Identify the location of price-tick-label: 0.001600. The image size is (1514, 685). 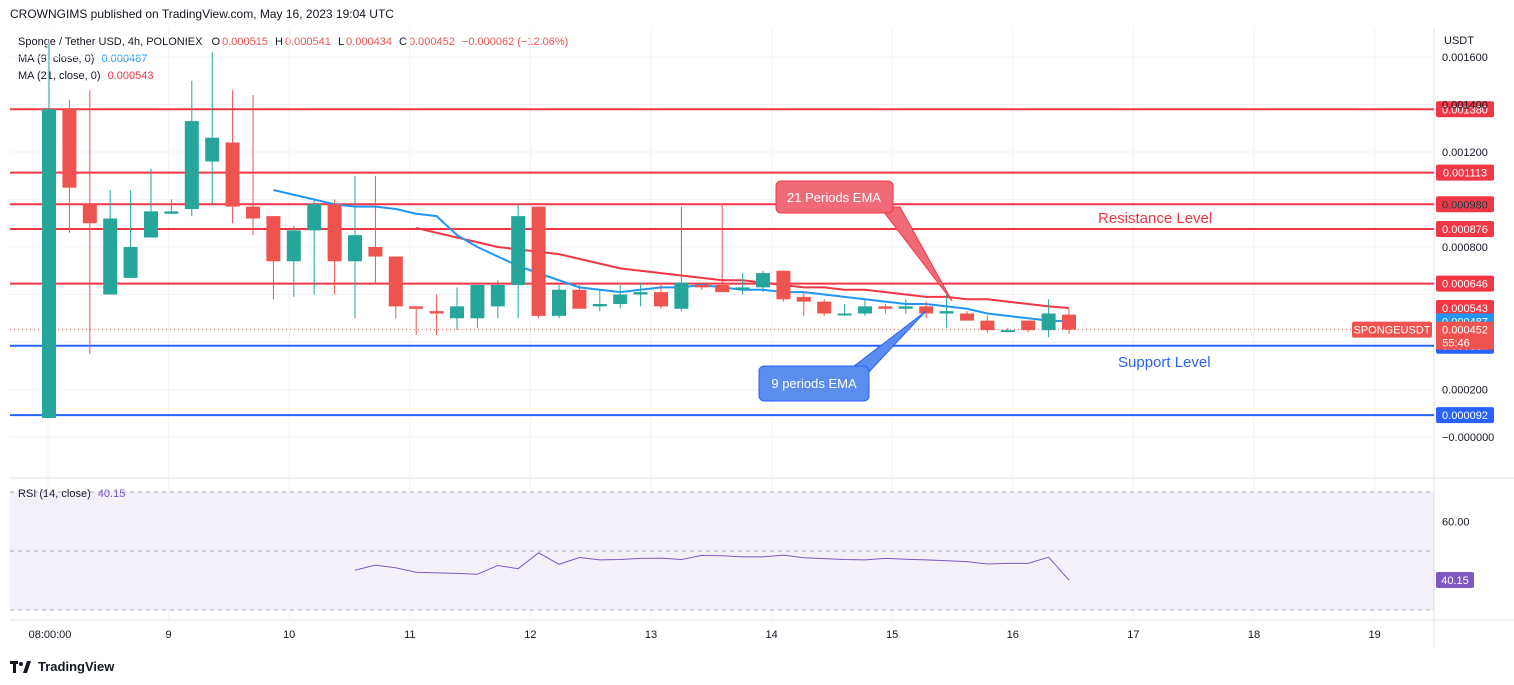
(1465, 58).